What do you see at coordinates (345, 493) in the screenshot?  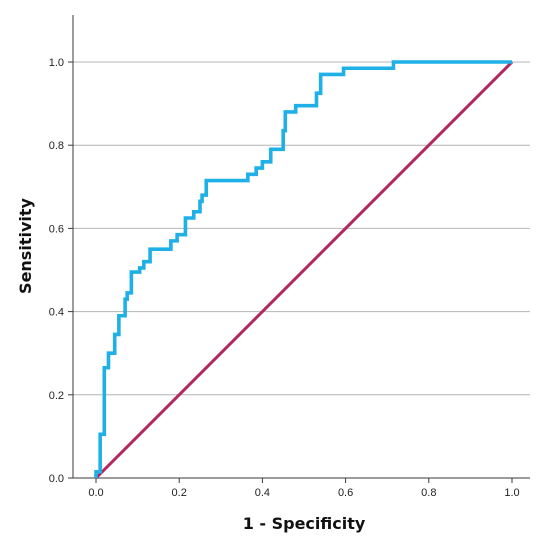 I see `x-tick-label: 0.6` at bounding box center [345, 493].